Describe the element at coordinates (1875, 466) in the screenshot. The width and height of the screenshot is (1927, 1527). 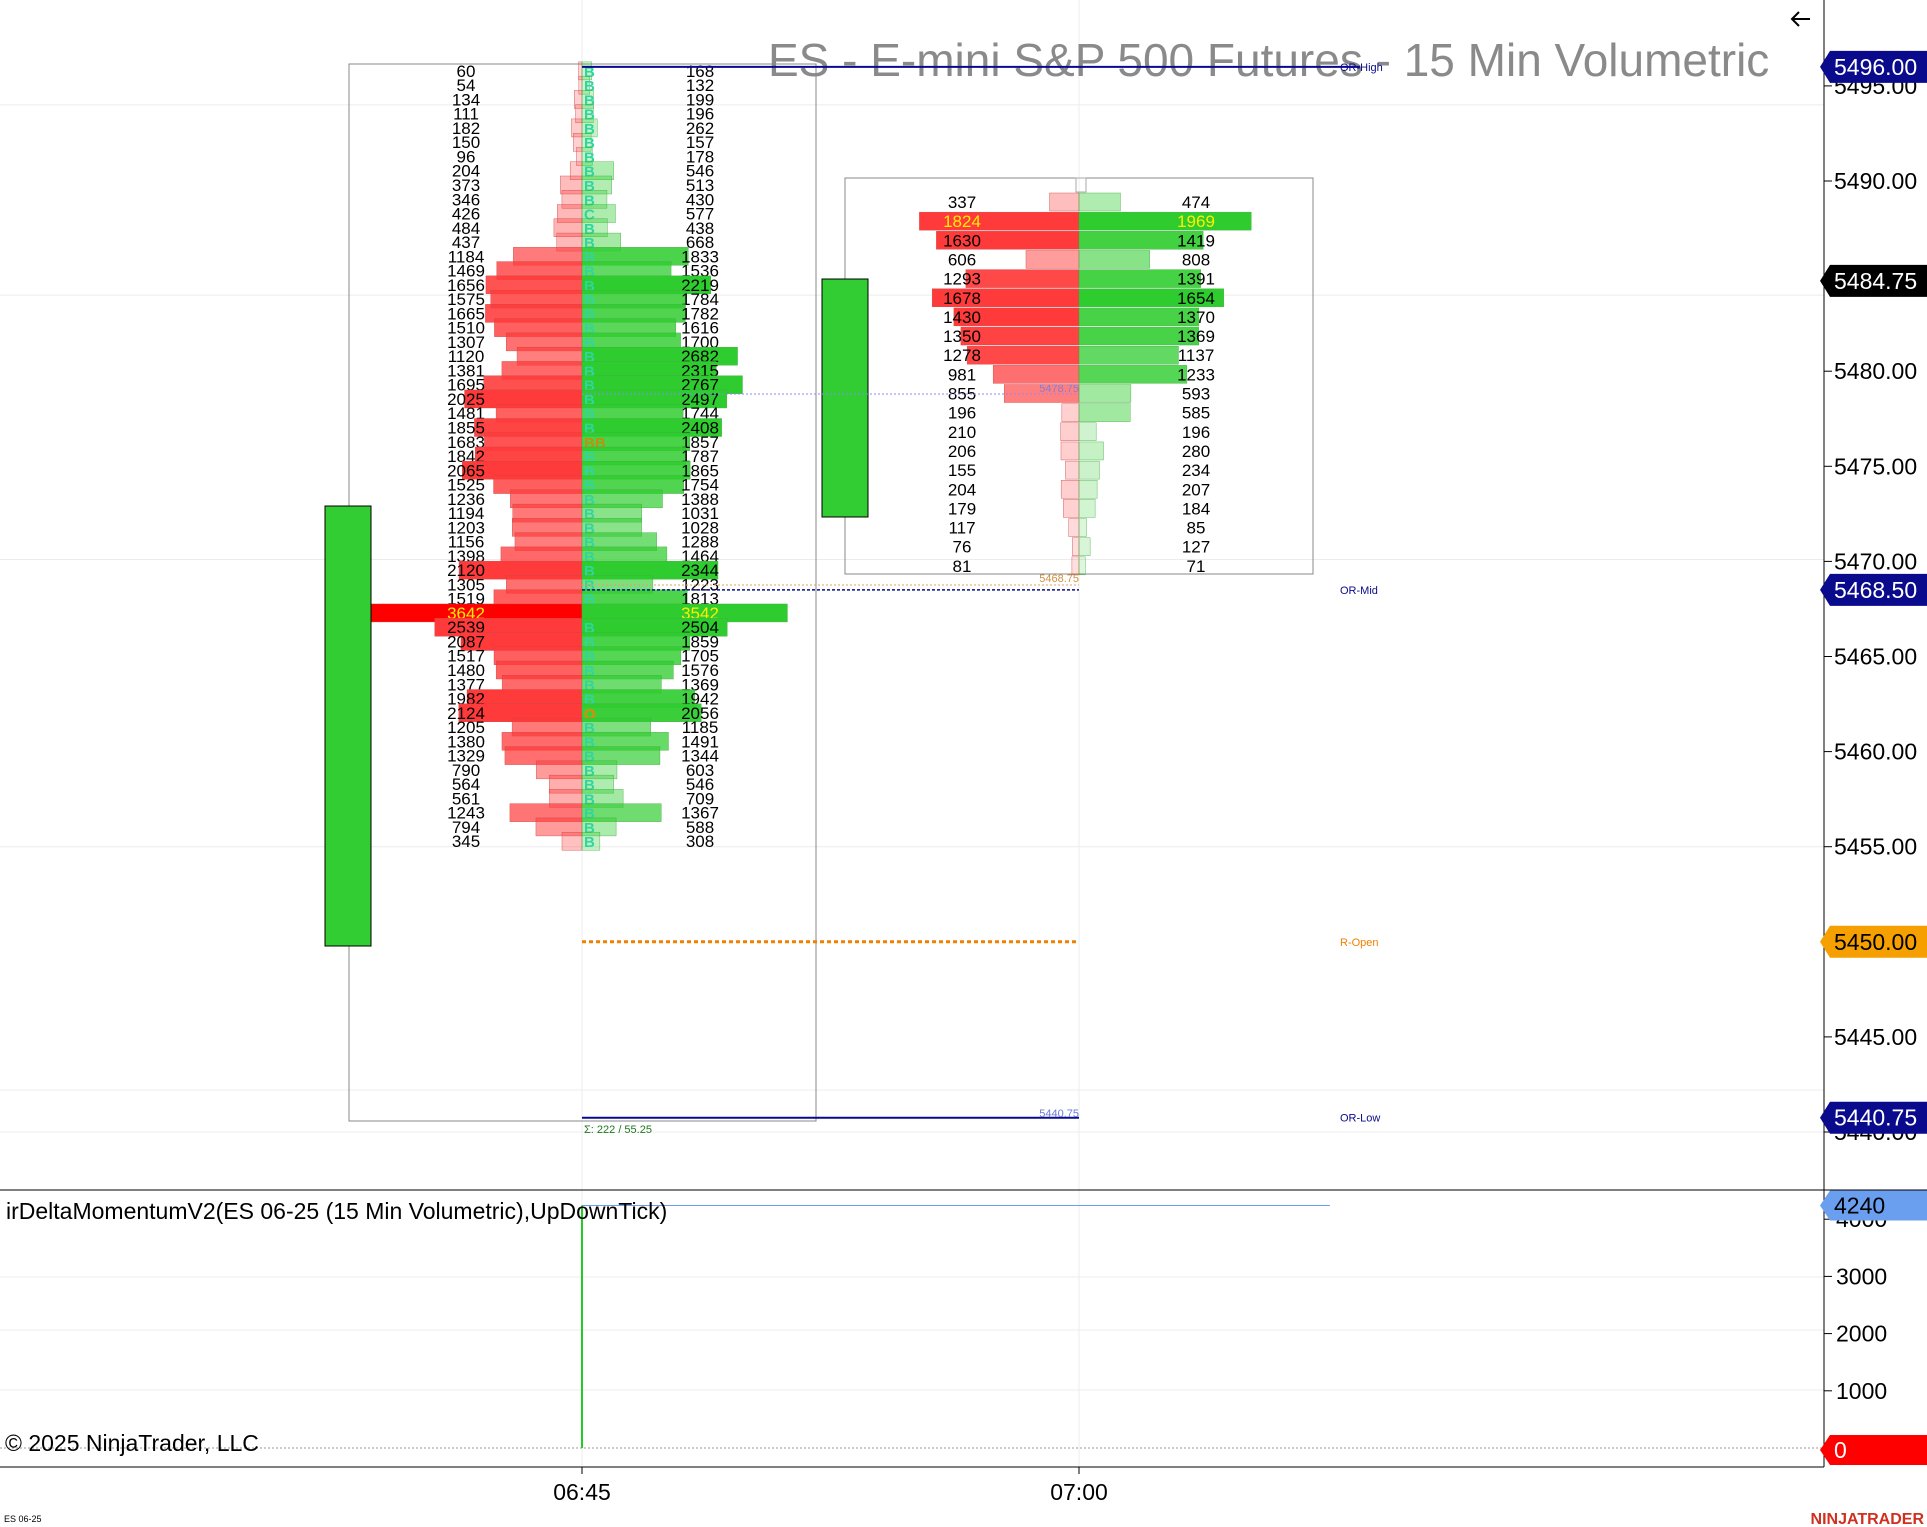
I see `price-tick-label: 5475.00` at that location.